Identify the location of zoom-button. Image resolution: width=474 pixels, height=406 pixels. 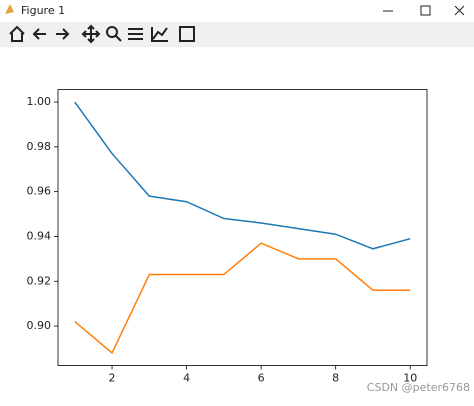
(112, 32).